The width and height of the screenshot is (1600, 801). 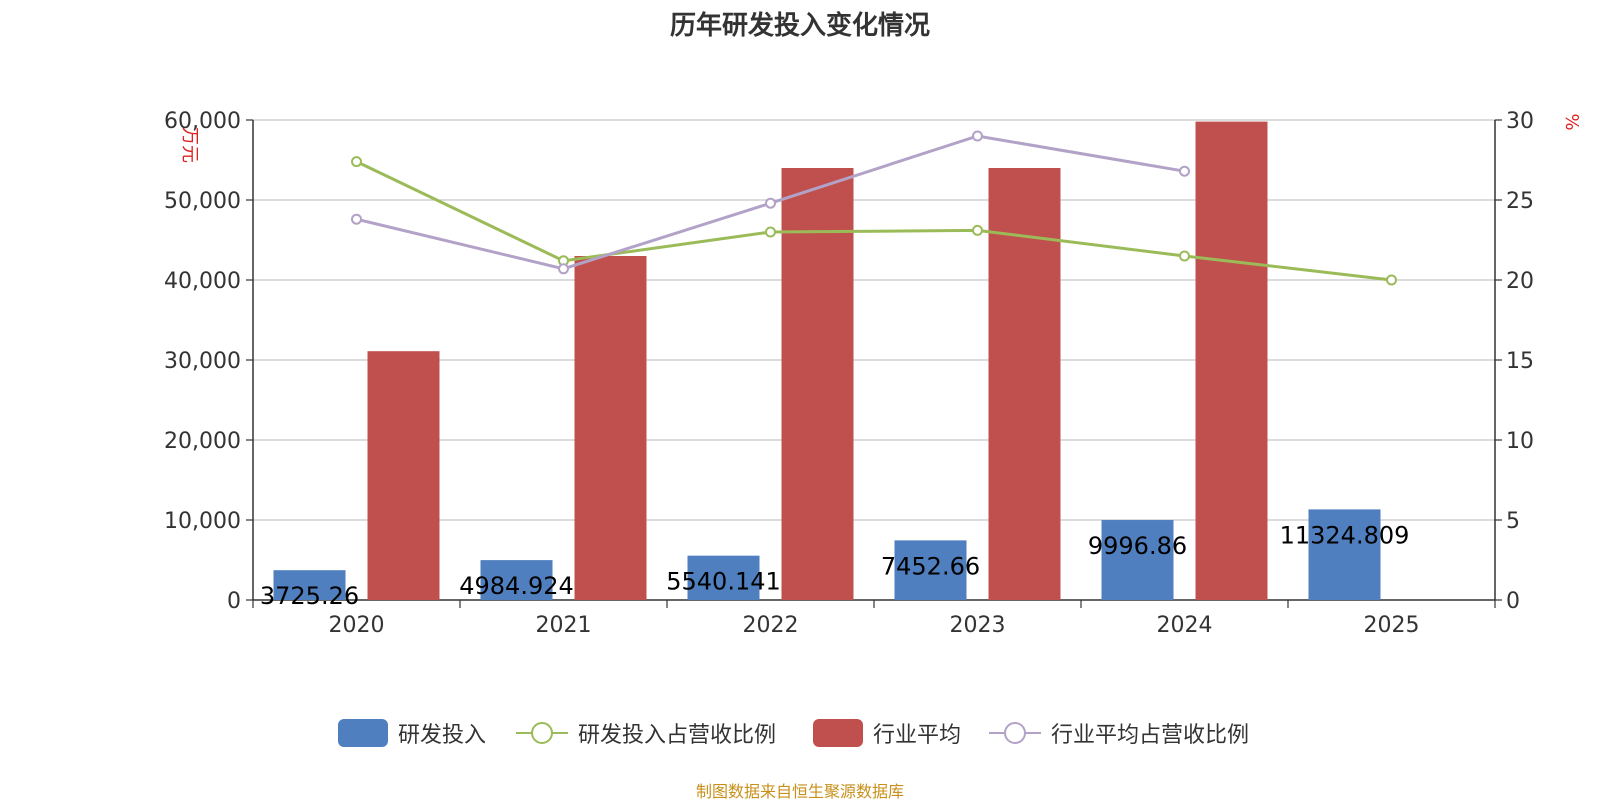 I want to click on right-axis-tick-label: 15, so click(x=1520, y=361).